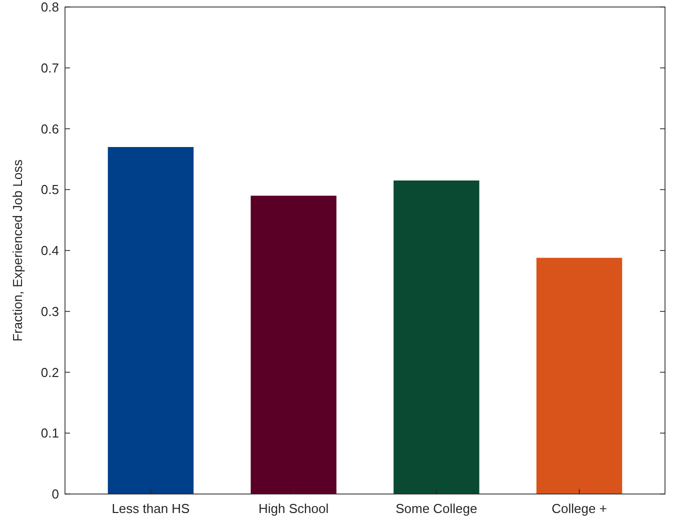 This screenshot has height=527, width=674. Describe the element at coordinates (49, 128) in the screenshot. I see `y-tick-label: 0.6` at that location.